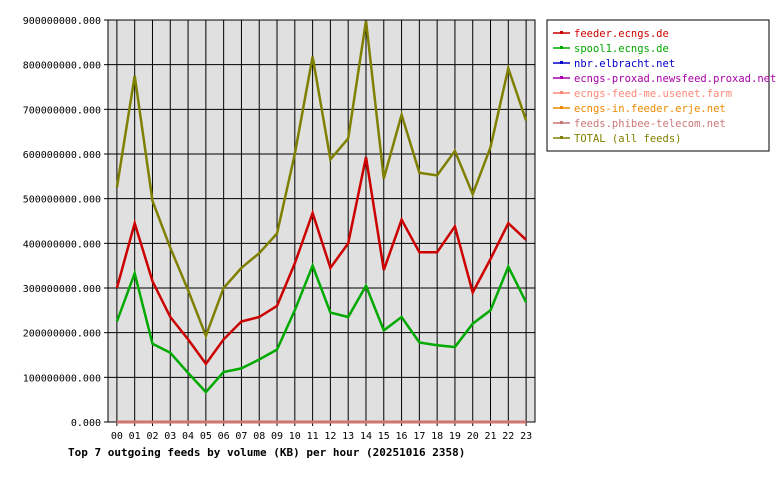  Describe the element at coordinates (259, 436) in the screenshot. I see `x-tick-label: 08` at that location.